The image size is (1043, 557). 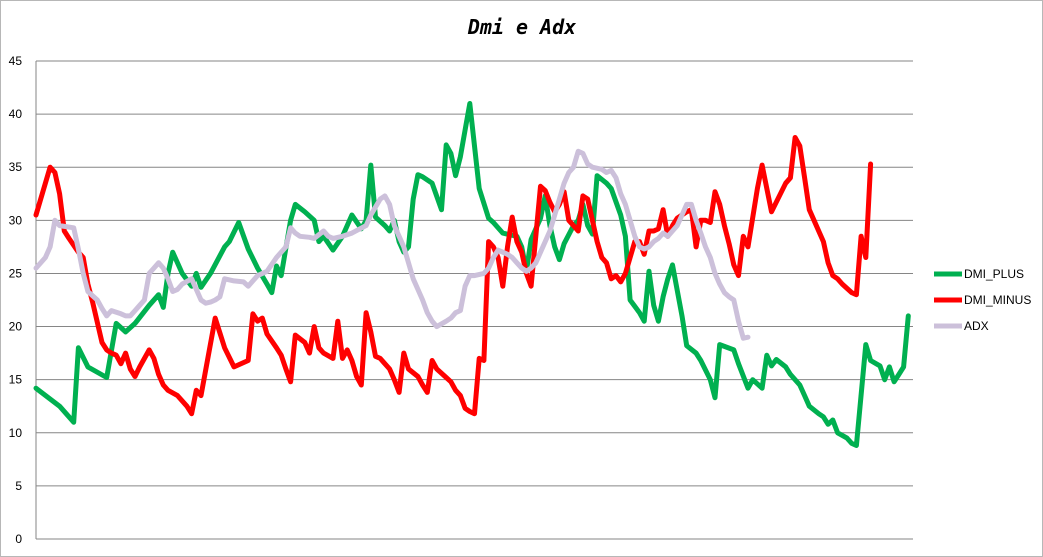 I want to click on y-tick-label: 15, so click(x=16, y=380).